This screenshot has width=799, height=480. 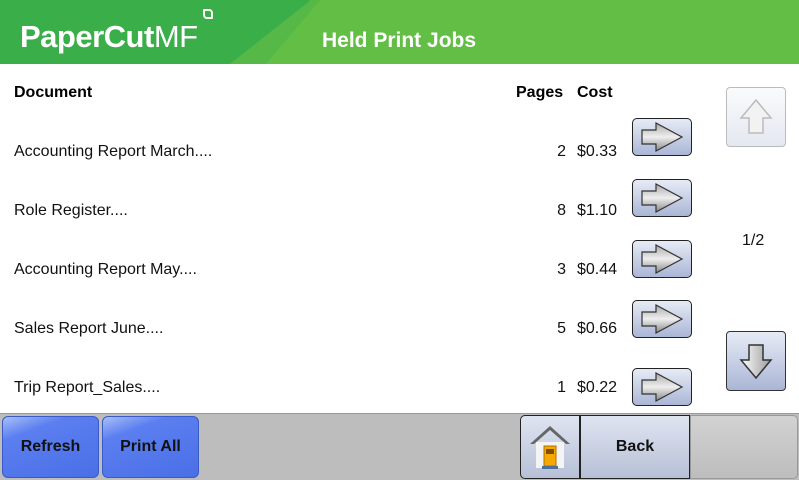 I want to click on page-down-button, so click(x=756, y=361).